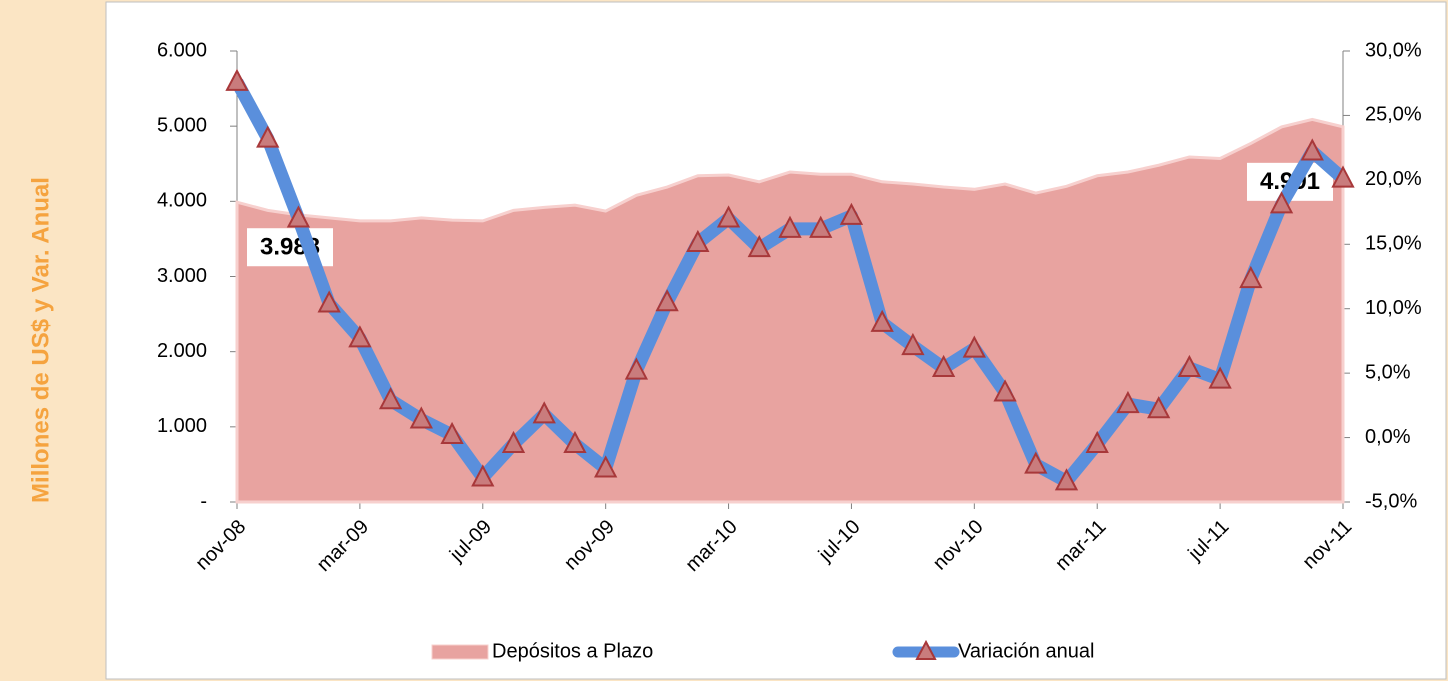 The height and width of the screenshot is (681, 1448). What do you see at coordinates (40, 340) in the screenshot?
I see `y-axis-label: Millones de US$ y Var. Anual` at bounding box center [40, 340].